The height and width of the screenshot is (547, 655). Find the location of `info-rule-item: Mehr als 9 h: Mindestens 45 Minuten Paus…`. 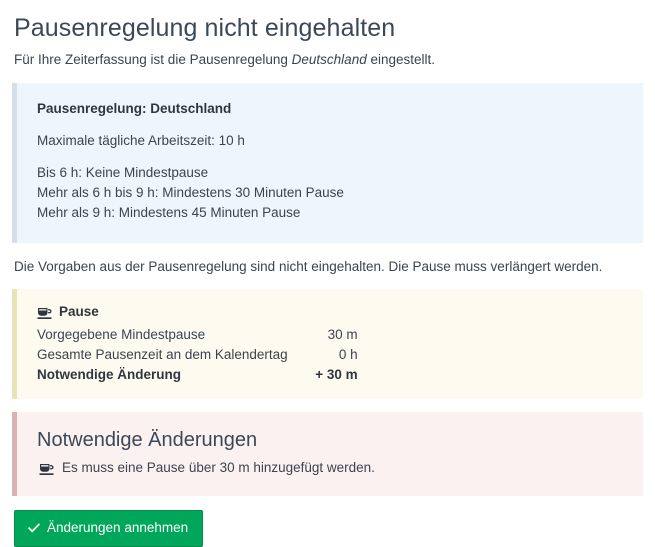

info-rule-item: Mehr als 9 h: Mindestens 45 Minuten Paus… is located at coordinates (169, 212).